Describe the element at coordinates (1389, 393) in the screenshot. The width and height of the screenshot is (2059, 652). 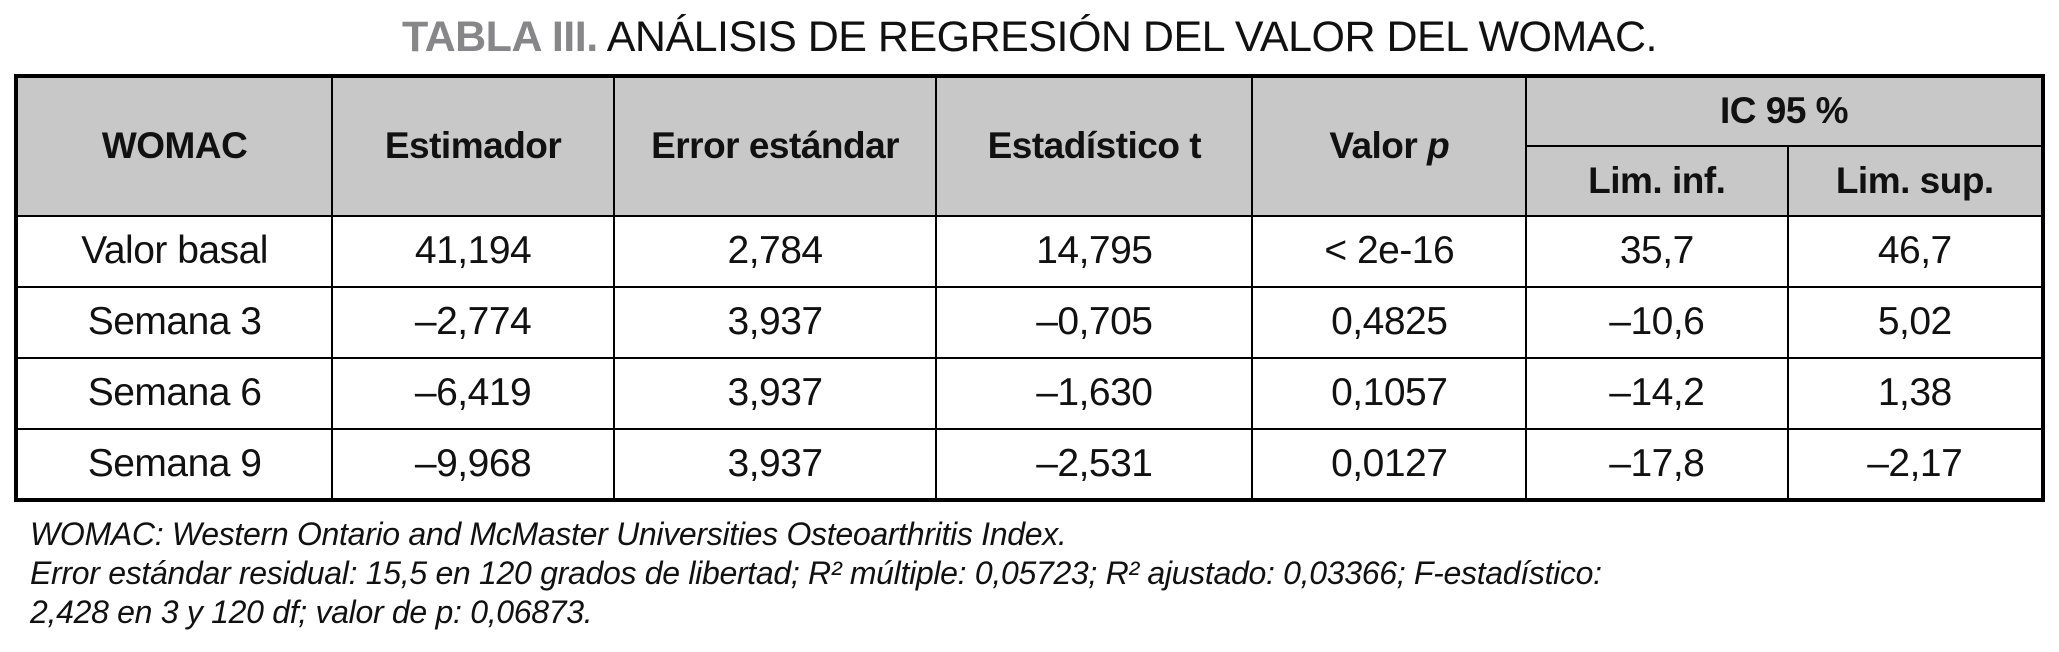
I see `cell-valor-p: 0,1057` at that location.